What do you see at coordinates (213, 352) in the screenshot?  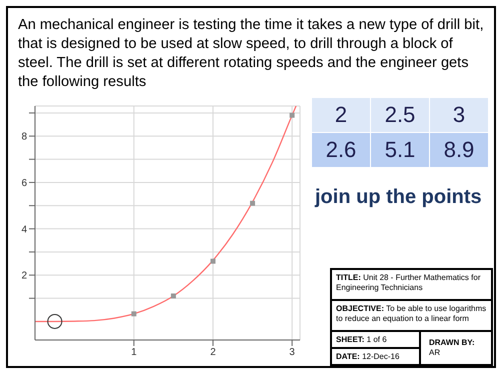 I see `x-tick-label: 2` at bounding box center [213, 352].